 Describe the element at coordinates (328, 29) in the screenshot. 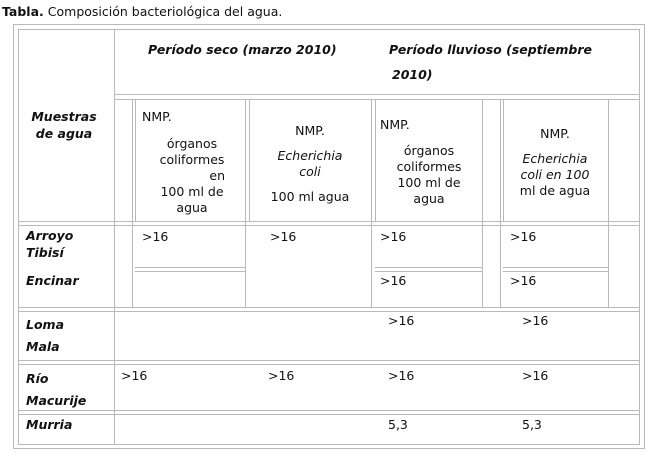

I see `table-inner-top` at that location.